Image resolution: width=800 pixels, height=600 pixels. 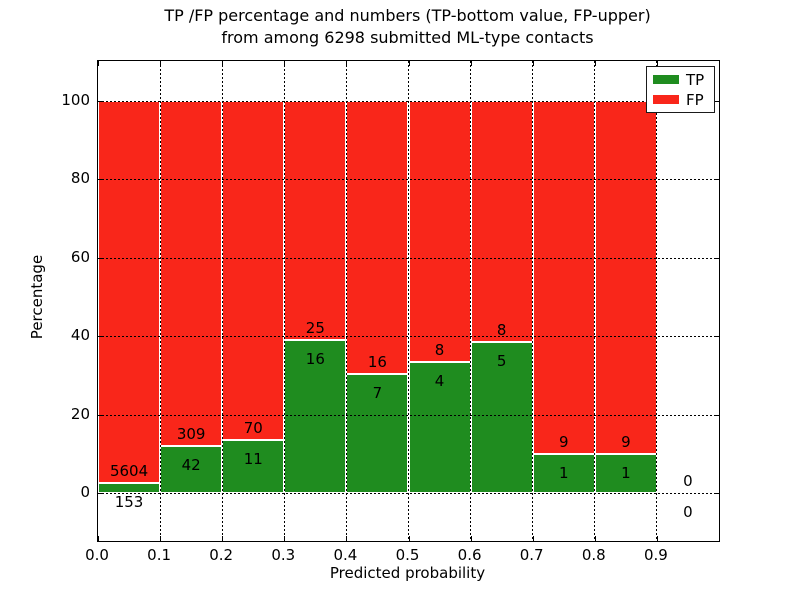 I want to click on annotation-fp-count: 0, so click(x=688, y=481).